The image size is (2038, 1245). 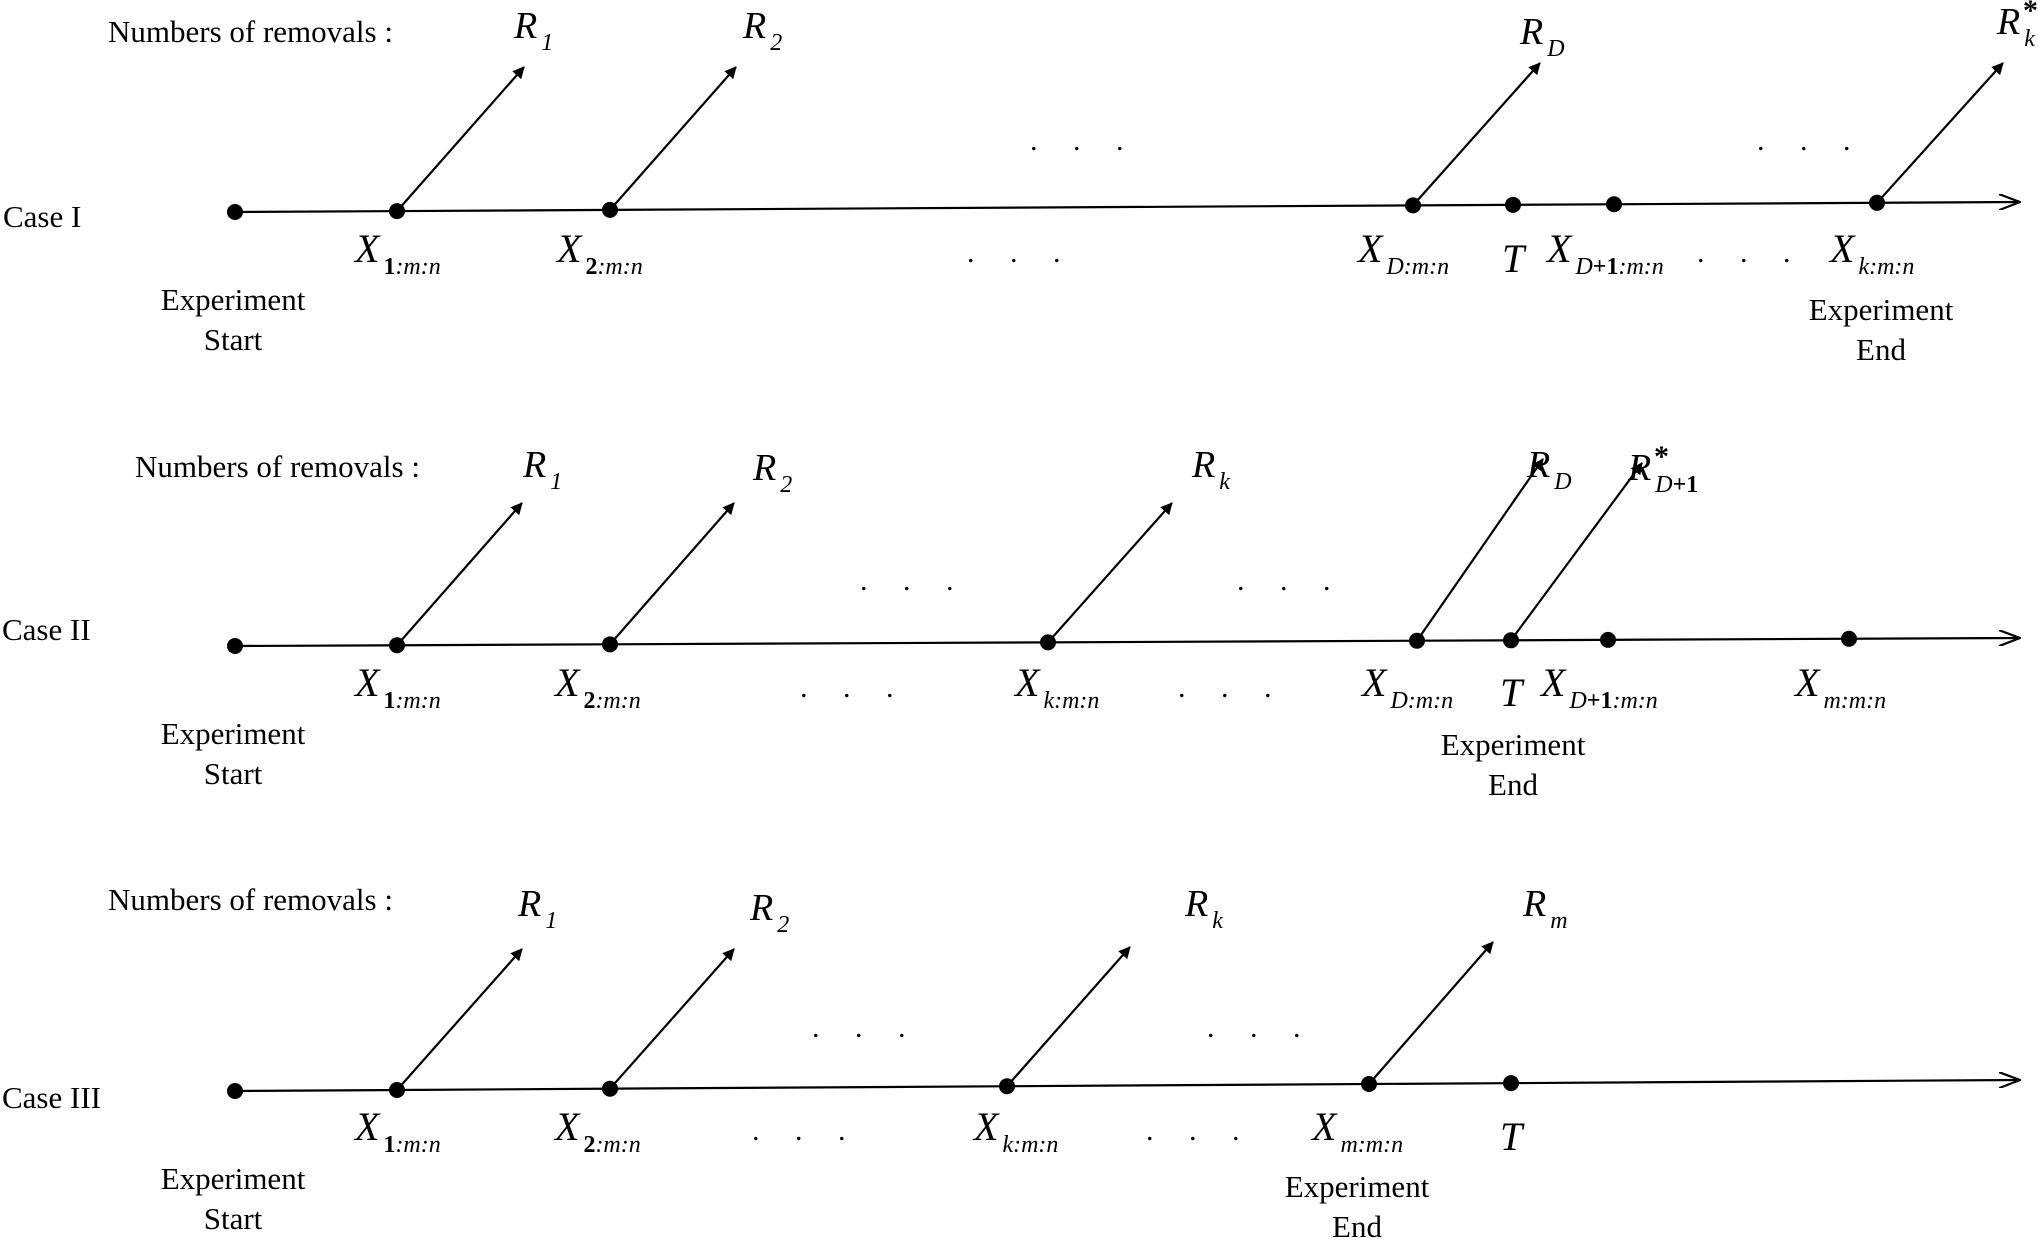 I want to click on removal-label: R D+1, so click(x=1662, y=472).